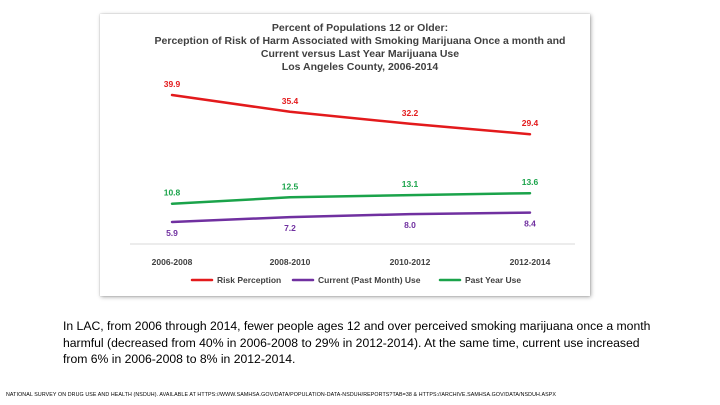 Image resolution: width=720 pixels, height=405 pixels. Describe the element at coordinates (360, 67) in the screenshot. I see `chart-title-line: Los Angeles County, 2006-2014` at that location.